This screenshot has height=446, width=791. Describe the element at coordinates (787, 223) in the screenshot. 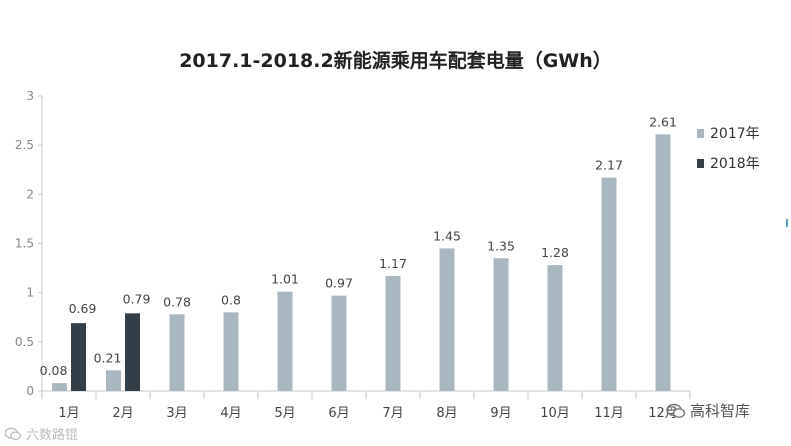

I see `edge-mark` at that location.